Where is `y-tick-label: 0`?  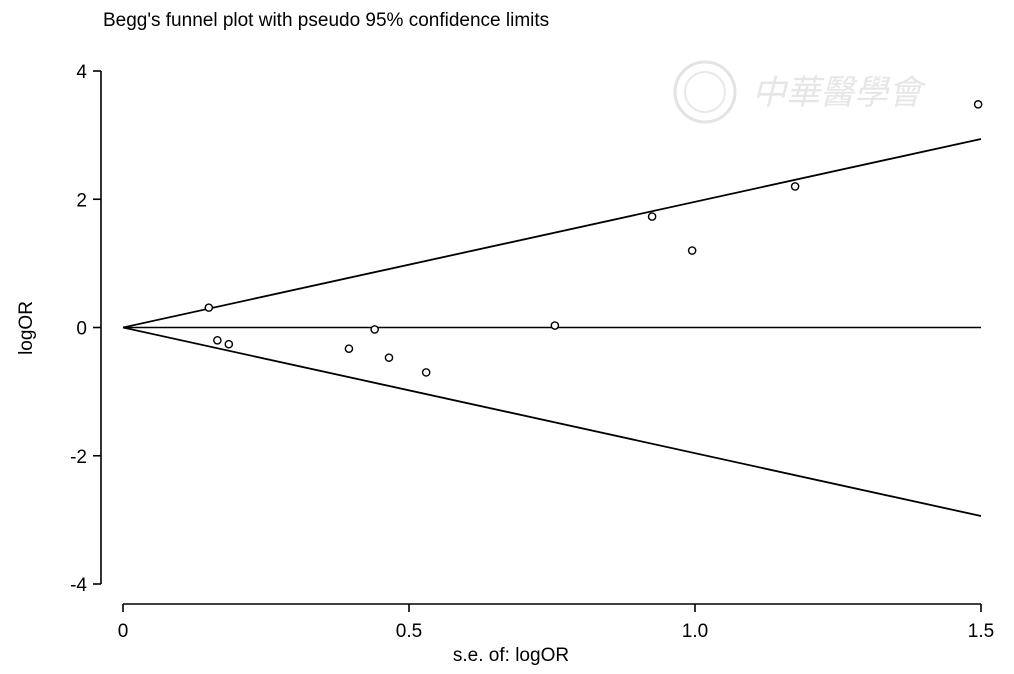 y-tick-label: 0 is located at coordinates (81, 329).